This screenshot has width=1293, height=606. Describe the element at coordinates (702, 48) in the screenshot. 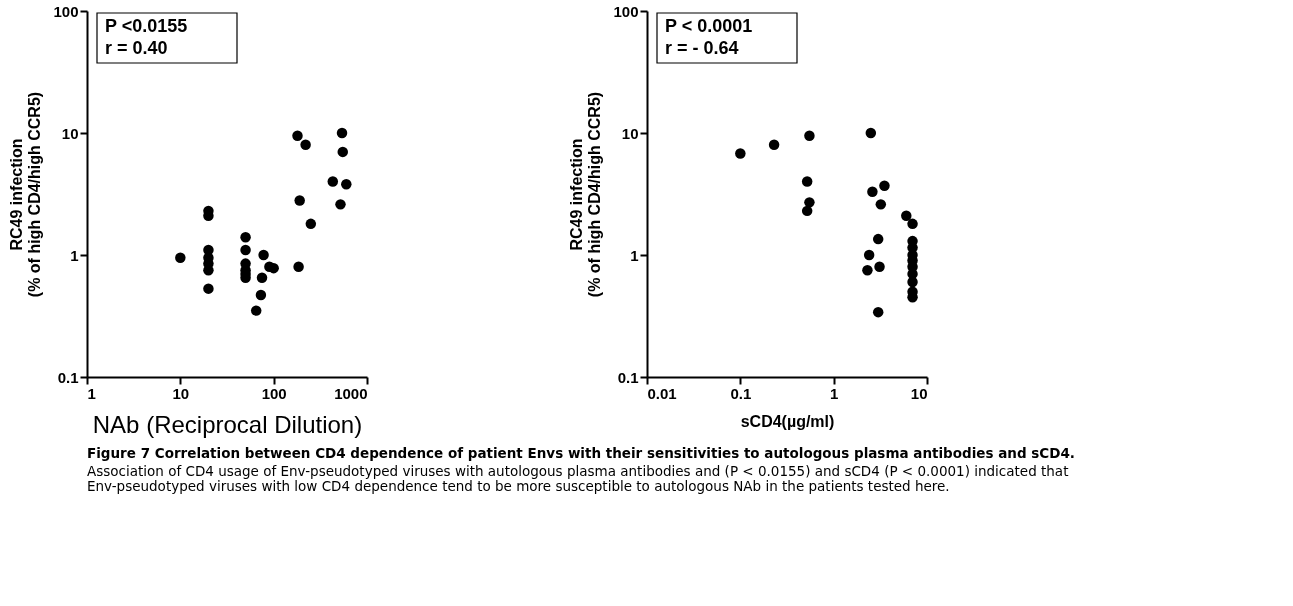

I see `annotation: r = - 0.64` at that location.